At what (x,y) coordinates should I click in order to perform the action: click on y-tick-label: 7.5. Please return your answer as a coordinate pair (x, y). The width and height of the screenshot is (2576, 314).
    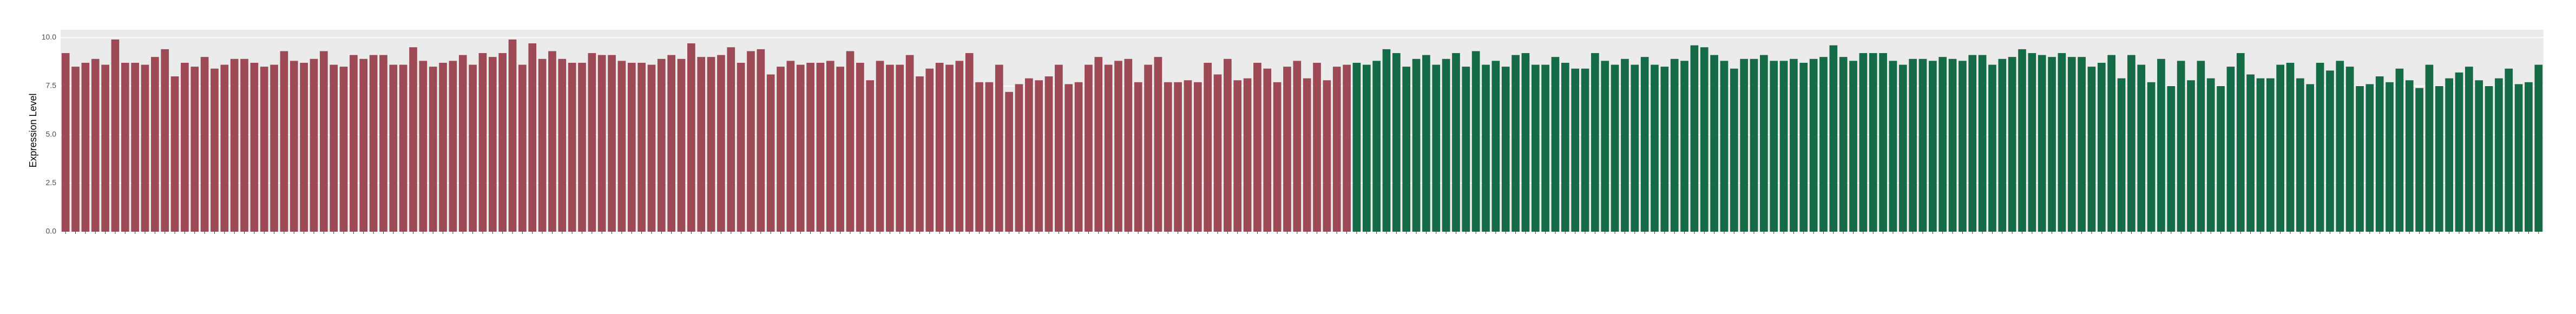
    Looking at the image, I should click on (51, 85).